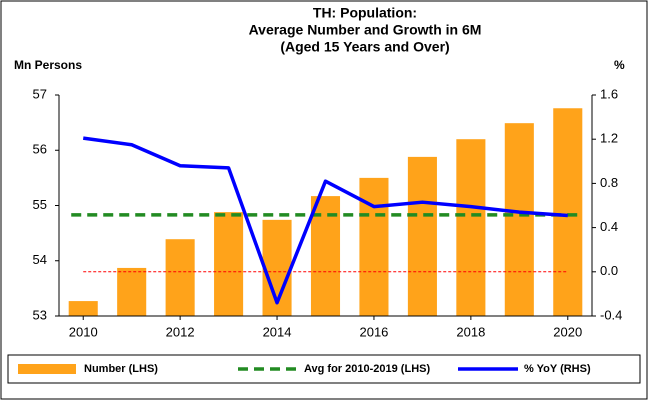 The height and width of the screenshot is (400, 648). Describe the element at coordinates (609, 226) in the screenshot. I see `y2-tick-label: 0.4` at that location.